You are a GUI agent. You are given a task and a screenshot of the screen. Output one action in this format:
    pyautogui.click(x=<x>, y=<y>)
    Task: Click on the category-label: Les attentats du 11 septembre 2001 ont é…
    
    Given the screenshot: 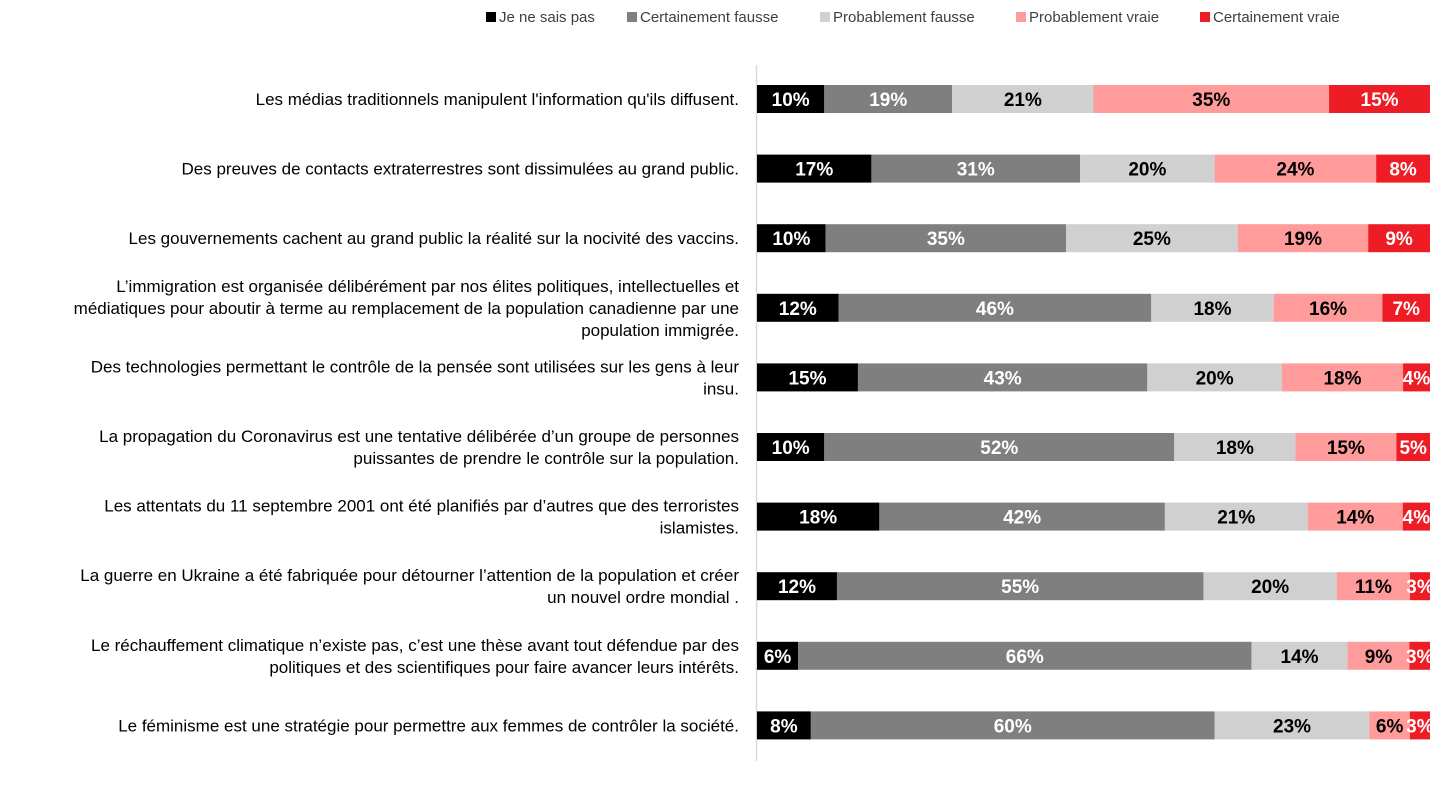 What is the action you would take?
    pyautogui.click(x=421, y=517)
    